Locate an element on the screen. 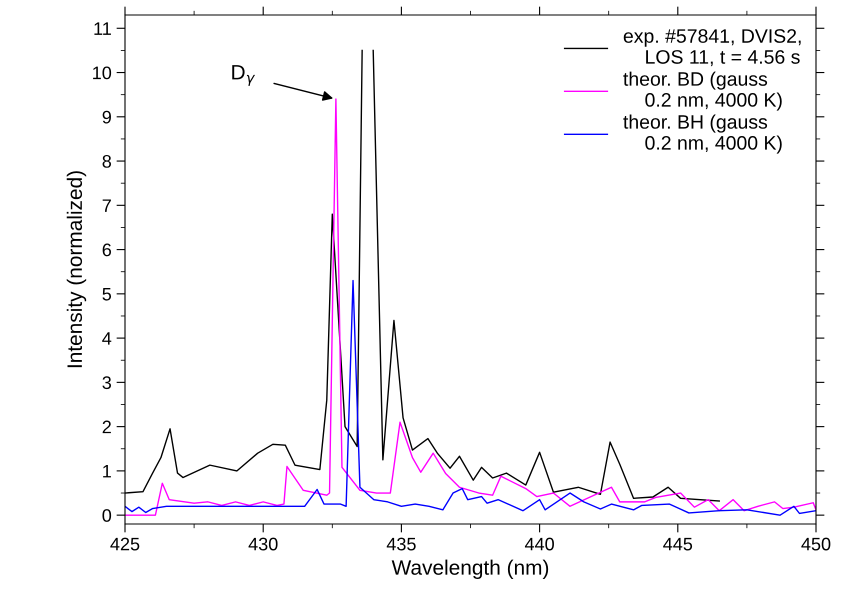  x-tick-label: 450 is located at coordinates (815, 544).